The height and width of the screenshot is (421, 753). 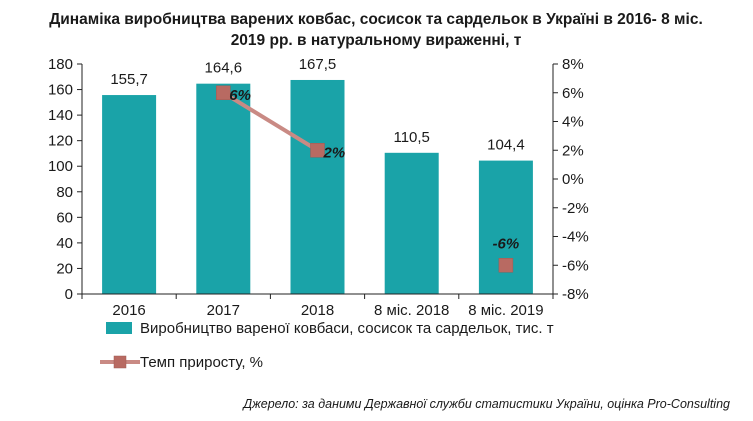 I want to click on category-label: 2018, so click(x=317, y=310).